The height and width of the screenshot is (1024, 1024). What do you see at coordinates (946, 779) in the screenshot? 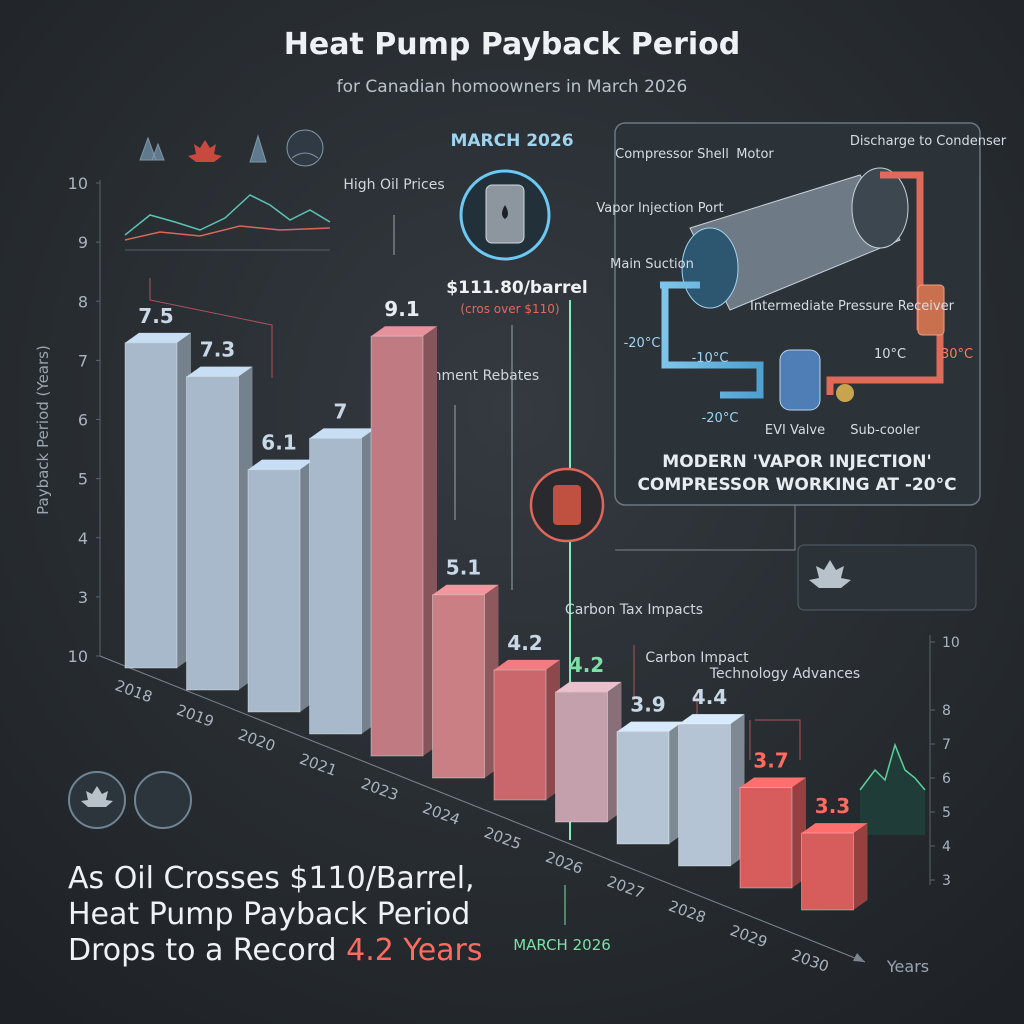
I see `y2-tick-label: 6` at bounding box center [946, 779].